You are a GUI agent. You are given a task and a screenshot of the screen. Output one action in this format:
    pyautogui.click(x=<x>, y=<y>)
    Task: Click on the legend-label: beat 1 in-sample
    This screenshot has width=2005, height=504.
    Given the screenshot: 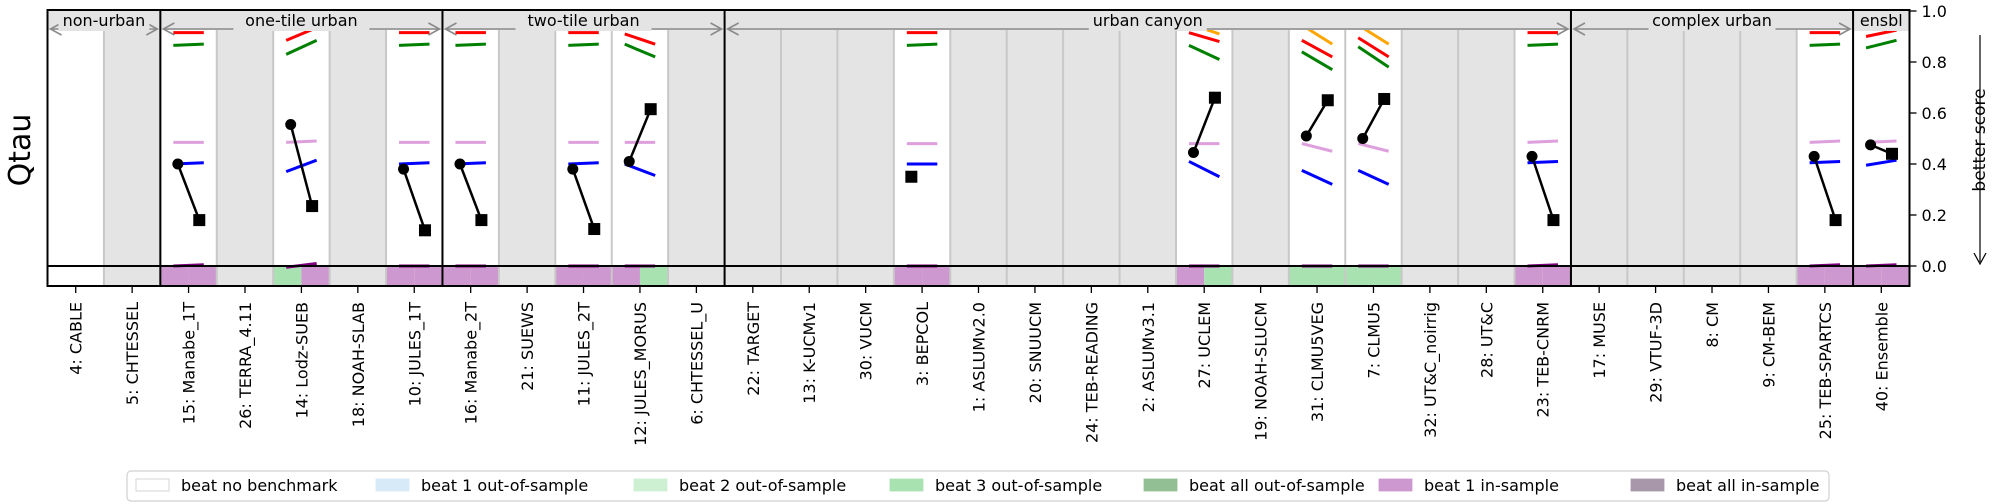 What is the action you would take?
    pyautogui.click(x=1491, y=485)
    